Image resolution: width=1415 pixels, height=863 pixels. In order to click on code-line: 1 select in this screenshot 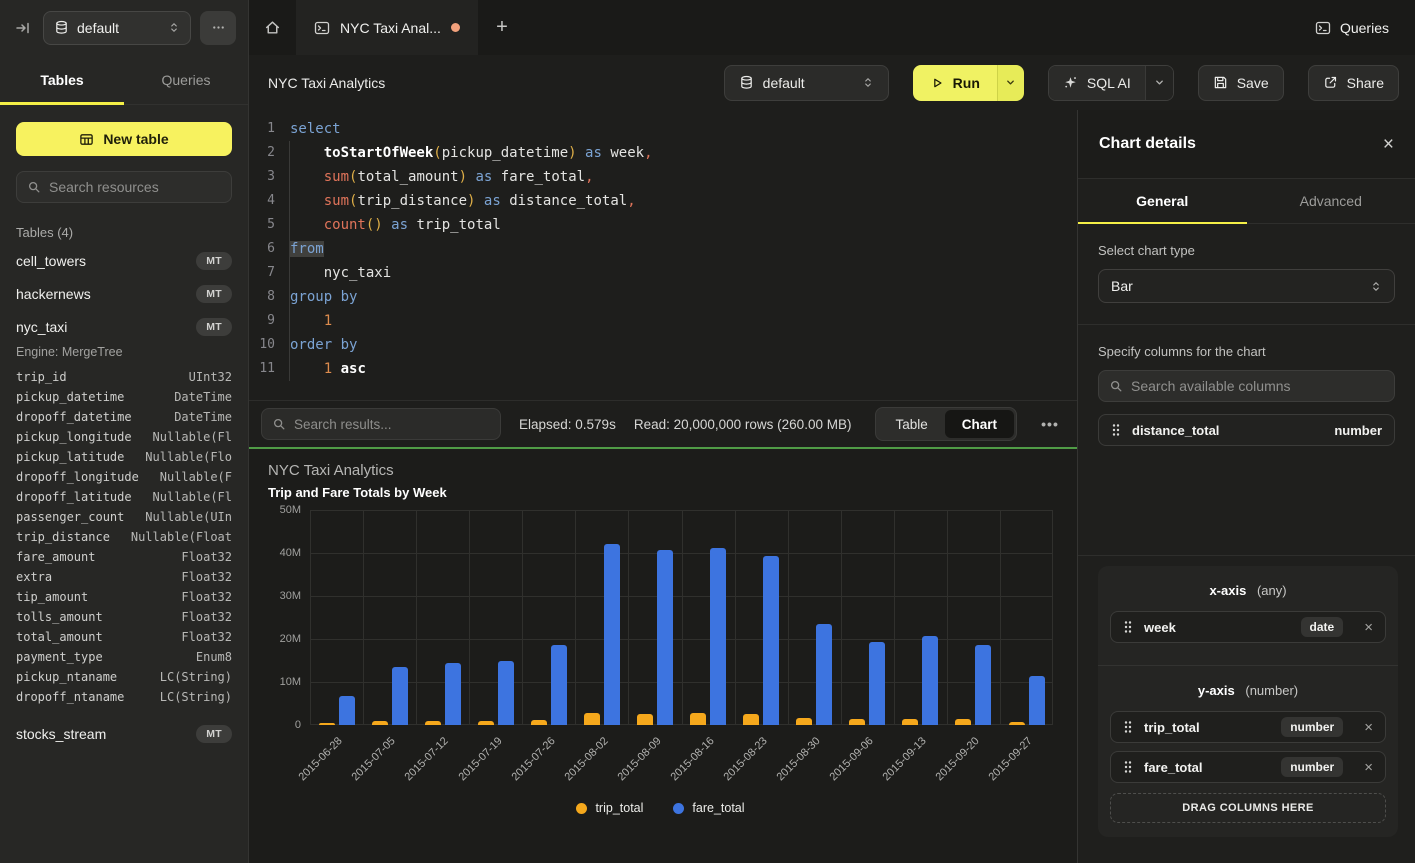, I will do `click(663, 129)`.